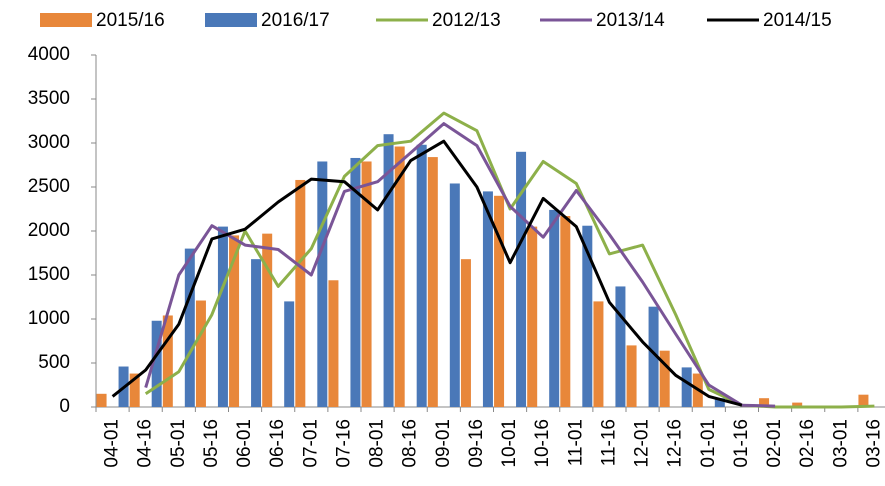 Image resolution: width=885 pixels, height=486 pixels. Describe the element at coordinates (64, 406) in the screenshot. I see `y-tick-label: 0` at that location.